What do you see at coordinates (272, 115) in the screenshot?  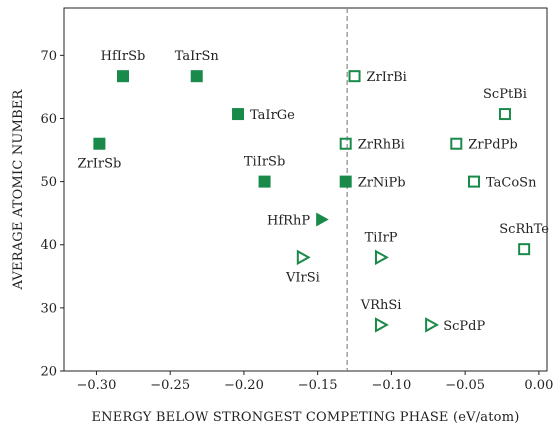 I see `point-label: TaIrGe` at bounding box center [272, 115].